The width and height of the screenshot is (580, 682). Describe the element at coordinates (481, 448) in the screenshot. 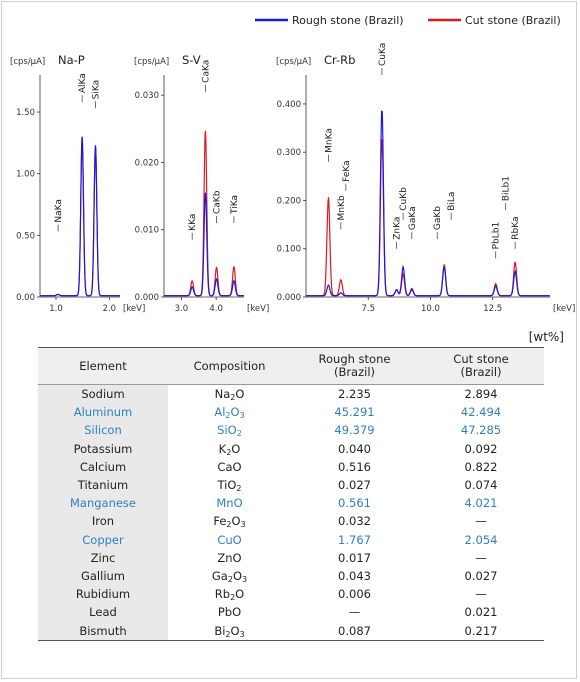

I see `cut-stone-value: 0.092` at that location.